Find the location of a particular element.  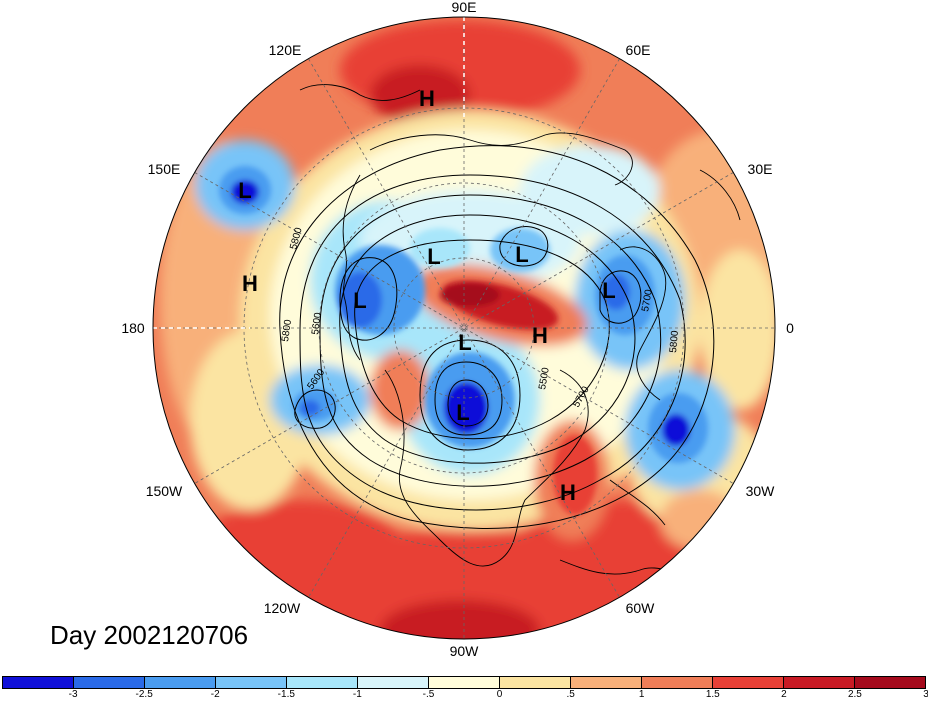

contour-label: 5500 is located at coordinates (544, 378).